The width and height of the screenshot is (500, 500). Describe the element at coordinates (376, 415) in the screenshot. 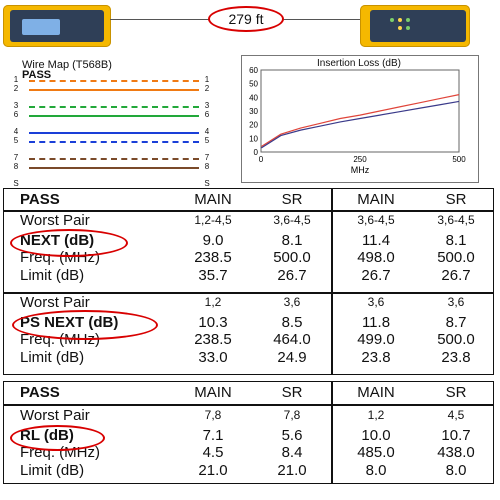

I see `rl-worst-pair-value: 1,2` at that location.